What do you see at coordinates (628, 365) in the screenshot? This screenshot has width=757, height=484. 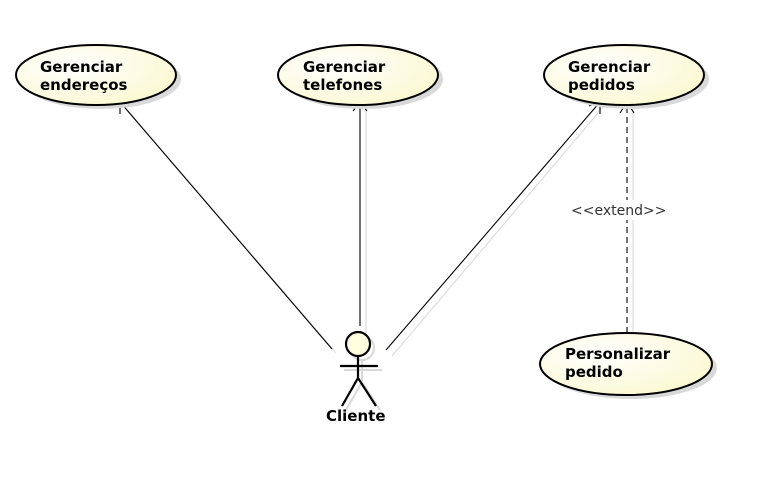 I see `usecase-personalizar-pedido: Personalizar pedido` at bounding box center [628, 365].